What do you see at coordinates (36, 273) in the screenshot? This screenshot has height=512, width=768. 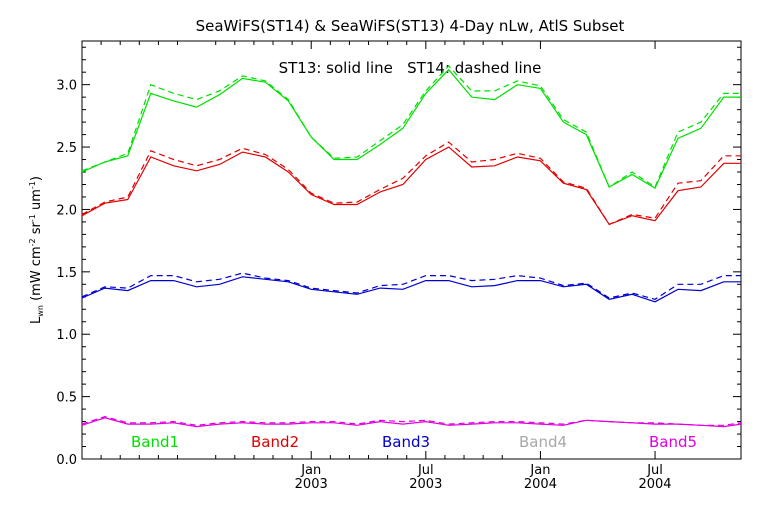 I see `y-axis-label-units: (mW cm` at bounding box center [36, 273].